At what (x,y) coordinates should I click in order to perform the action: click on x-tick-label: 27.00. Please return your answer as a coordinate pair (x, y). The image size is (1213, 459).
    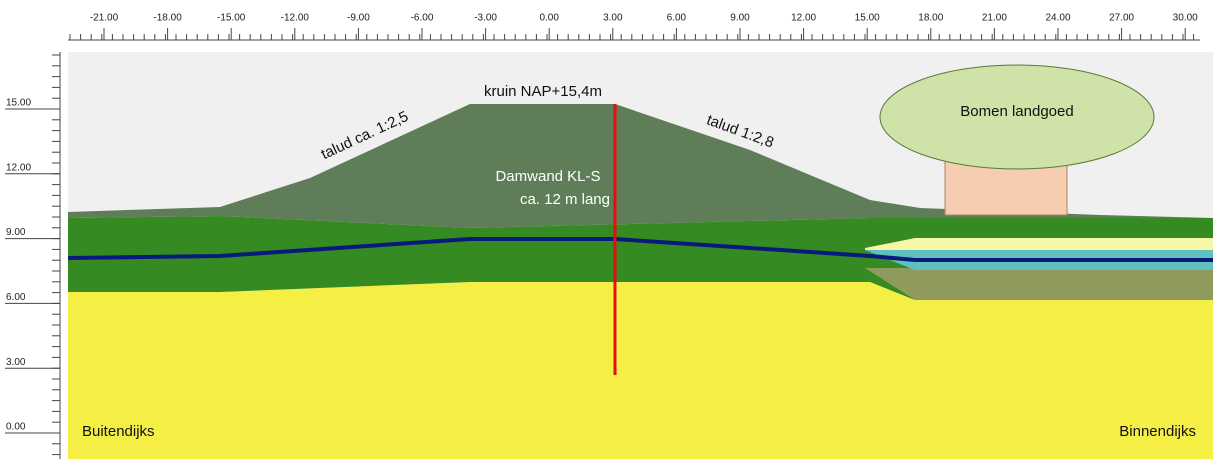
    Looking at the image, I should click on (1121, 18).